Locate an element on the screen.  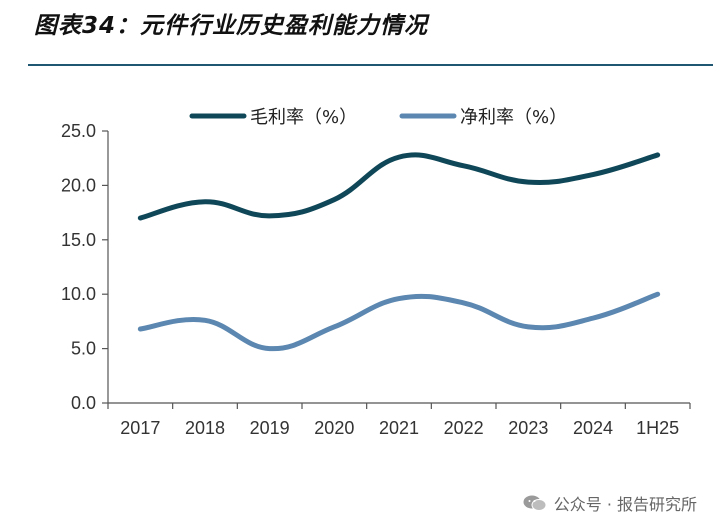
y-tick-label: 20.0 is located at coordinates (78, 185).